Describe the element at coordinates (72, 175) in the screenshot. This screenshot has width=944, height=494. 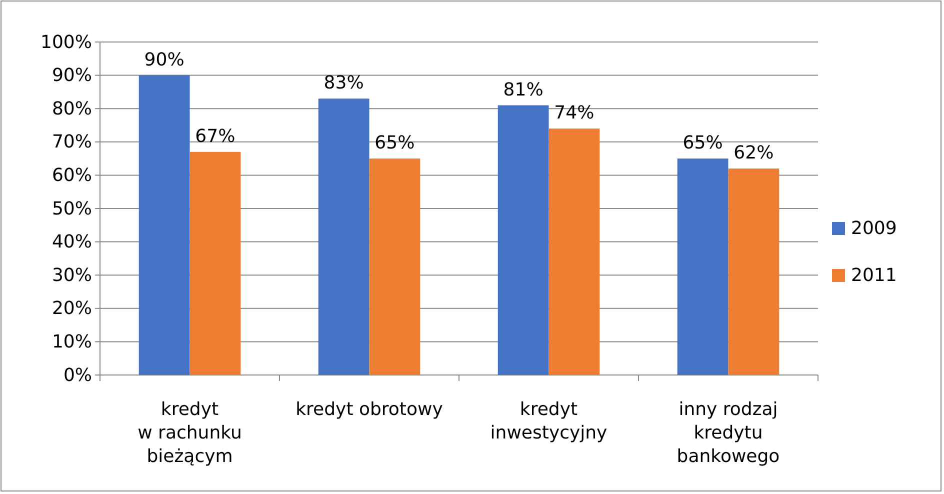
I see `y-tick-label: 60%` at that location.